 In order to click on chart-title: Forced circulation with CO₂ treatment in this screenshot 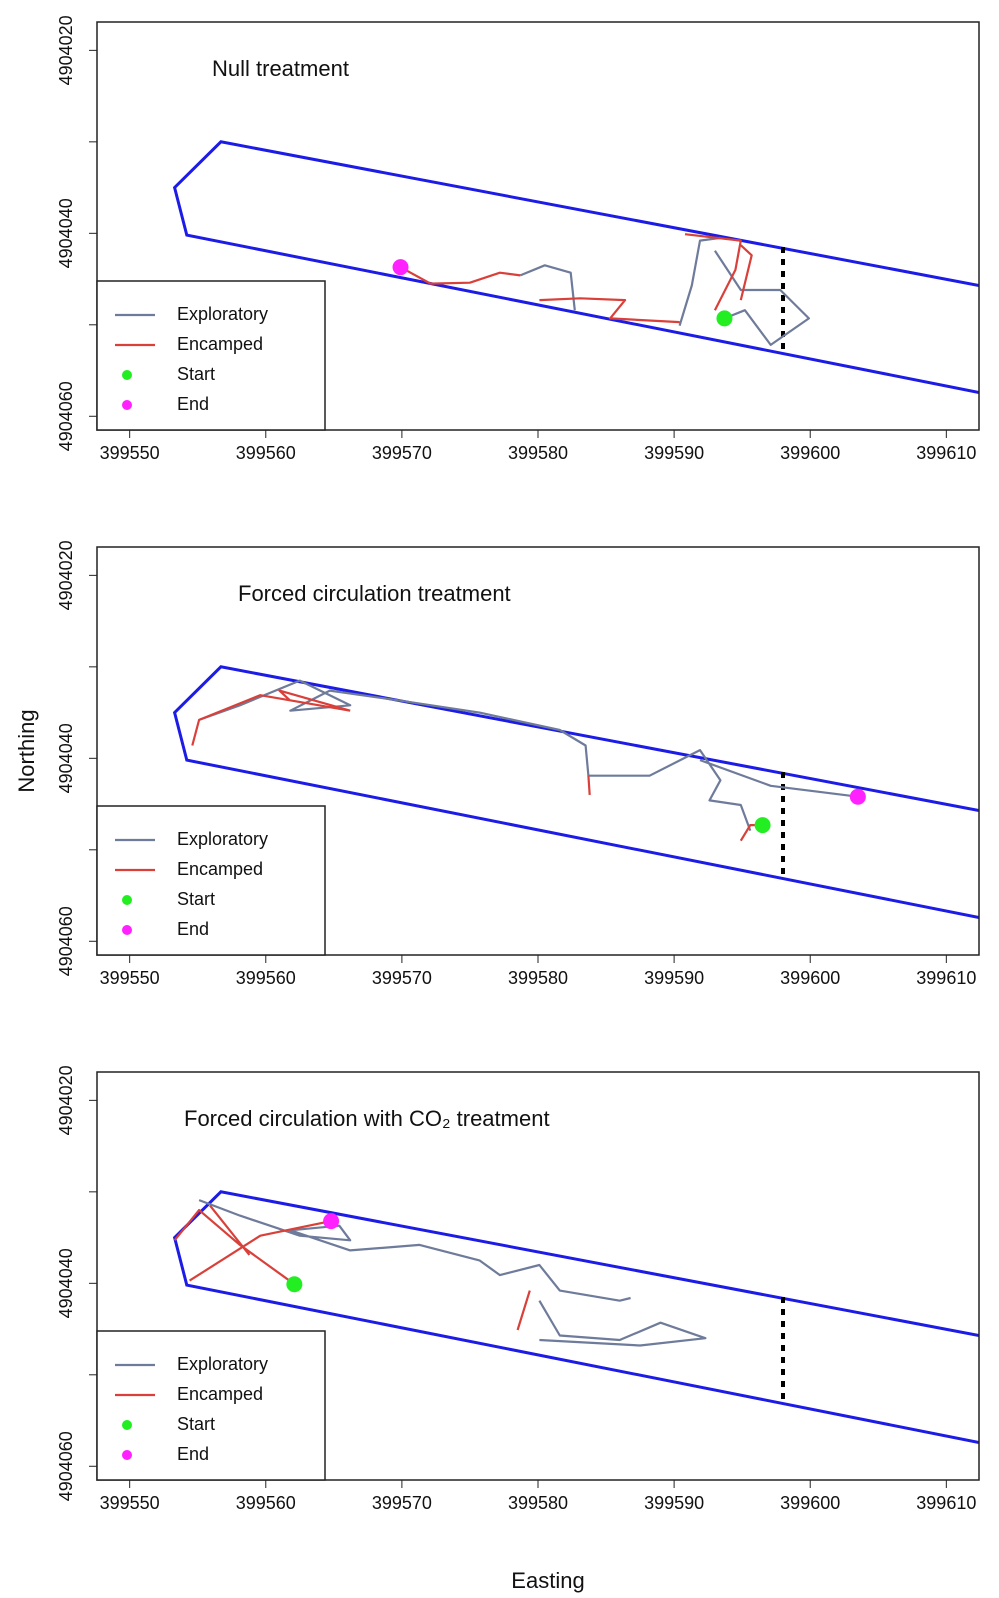, I will do `click(367, 1118)`.